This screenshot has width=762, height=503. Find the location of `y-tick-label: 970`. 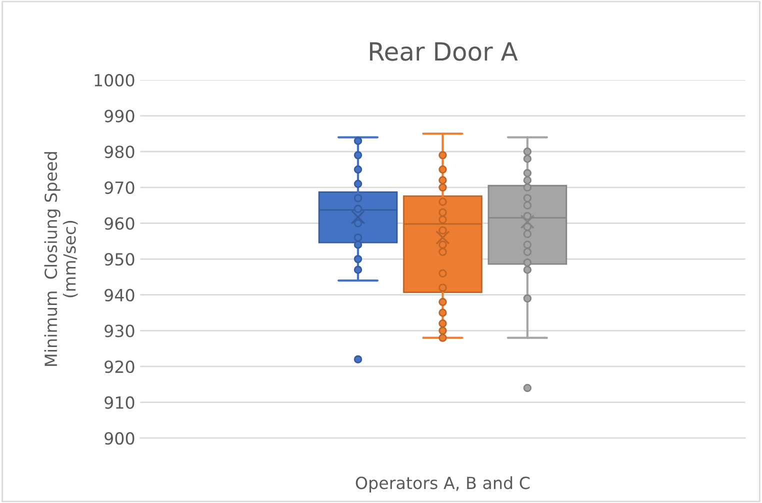

y-tick-label: 970 is located at coordinates (119, 187).